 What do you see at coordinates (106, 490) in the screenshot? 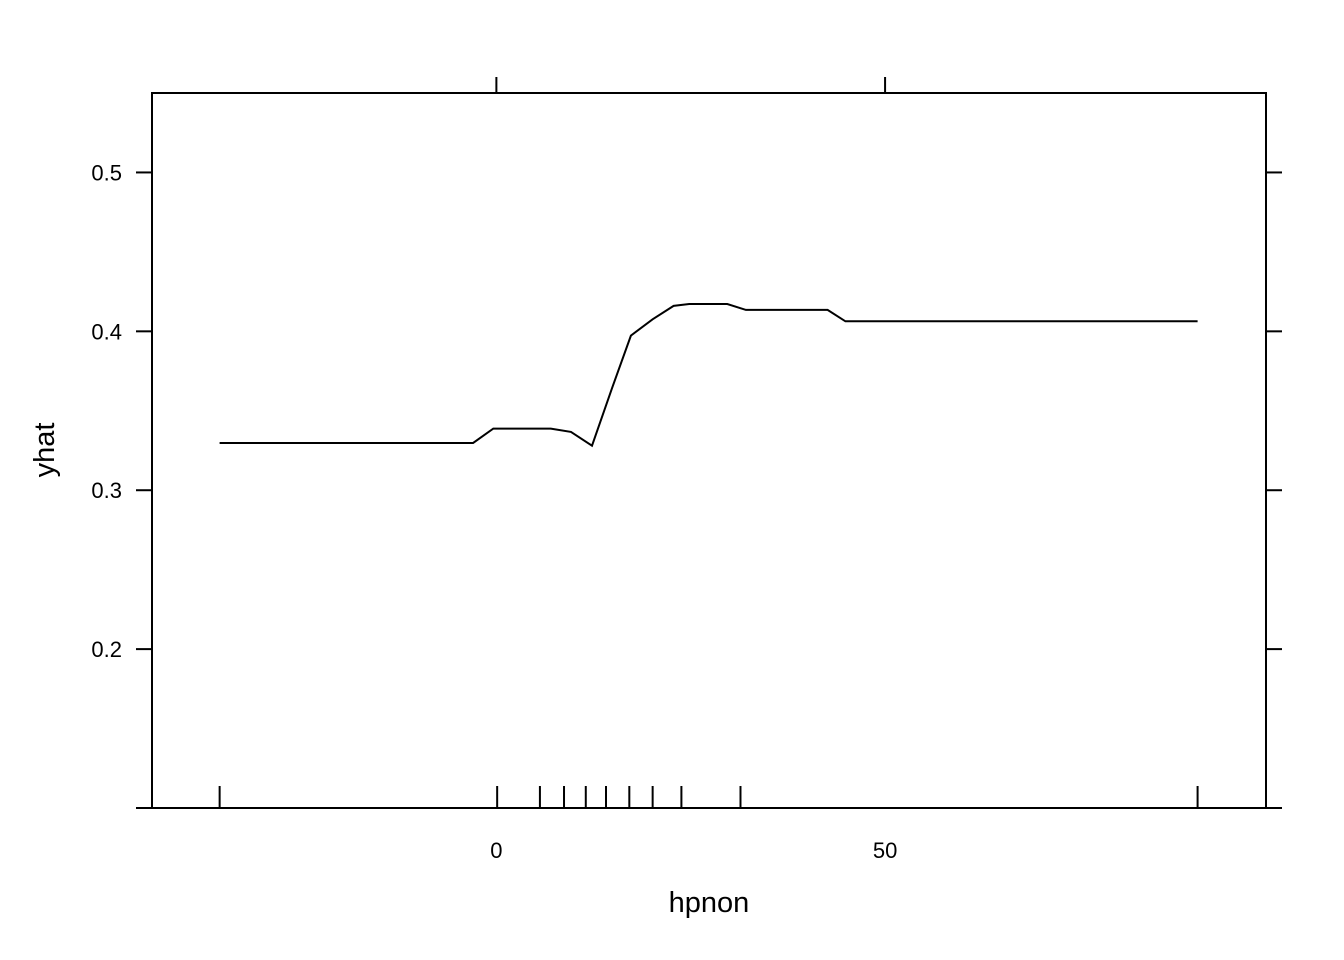
I see `y-tick-label-1: 0.3` at bounding box center [106, 490].